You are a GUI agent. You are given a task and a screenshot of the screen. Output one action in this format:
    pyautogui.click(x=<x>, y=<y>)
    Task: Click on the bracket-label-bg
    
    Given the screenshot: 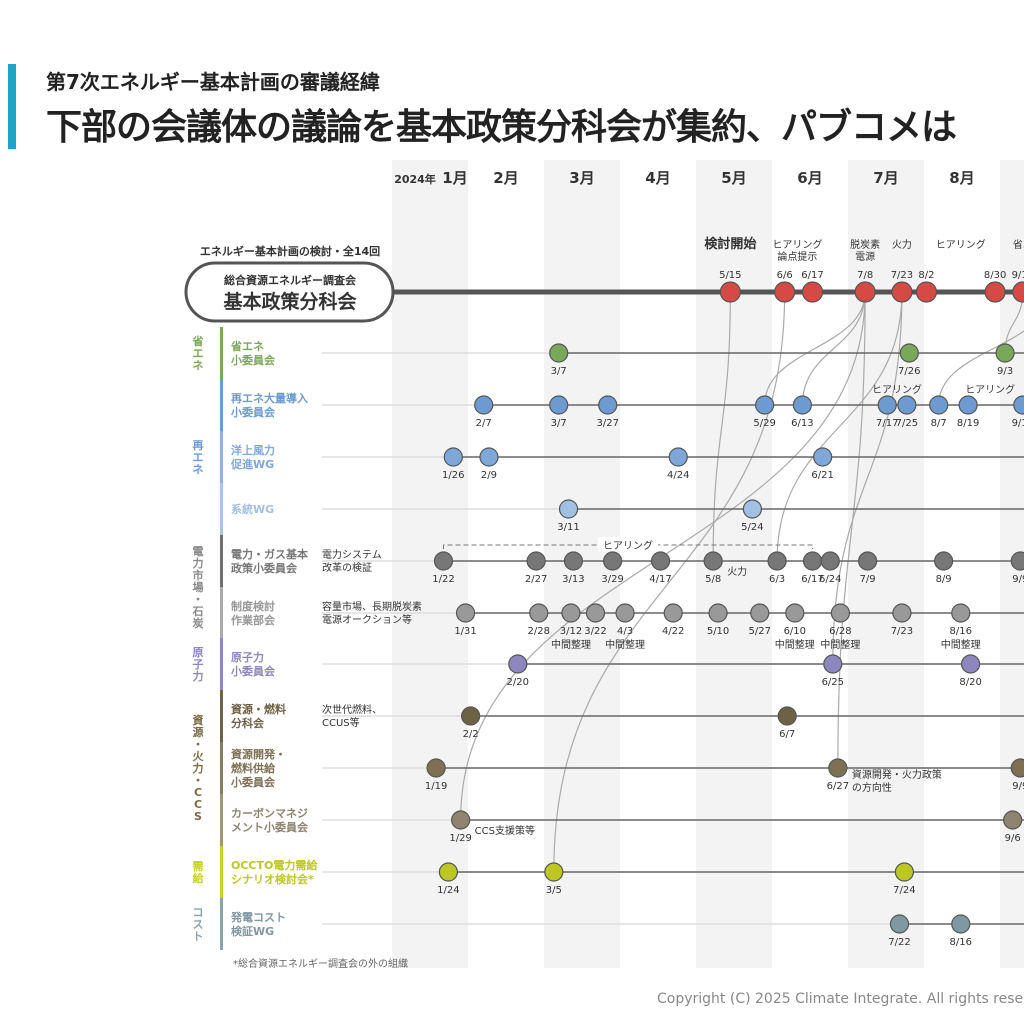 What is the action you would take?
    pyautogui.click(x=628, y=544)
    